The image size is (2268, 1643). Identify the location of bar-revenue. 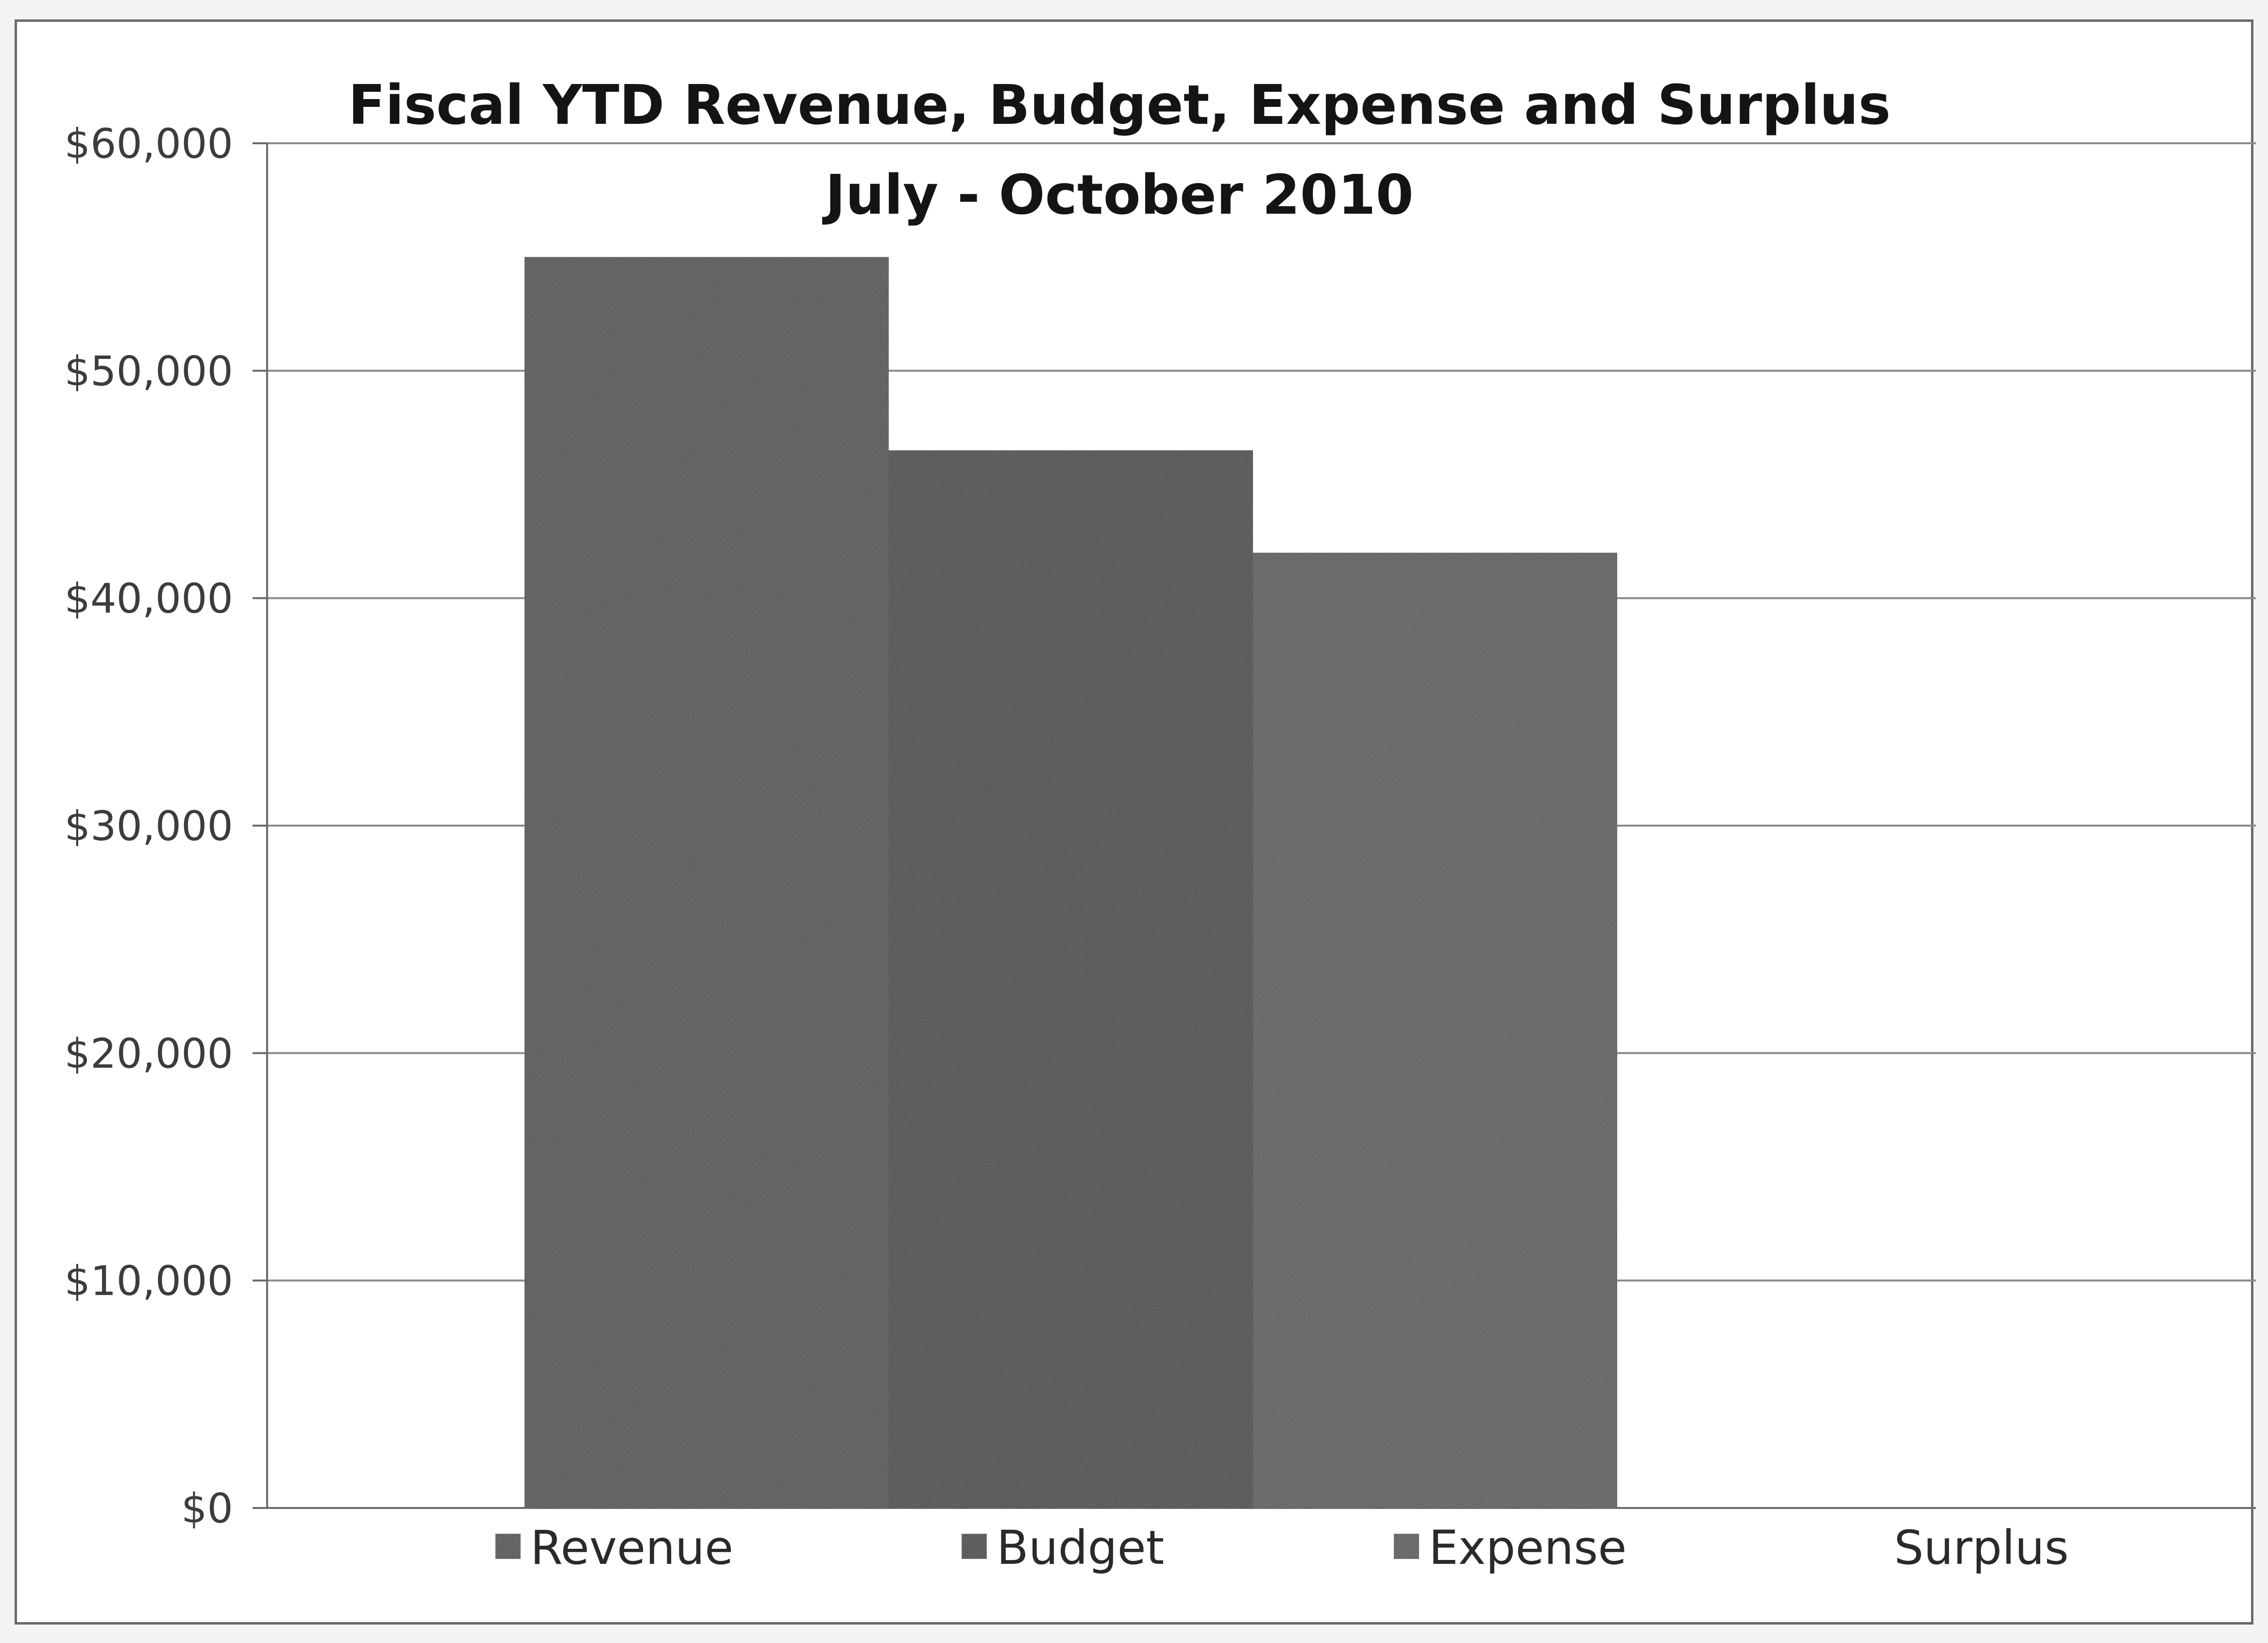
(707, 882).